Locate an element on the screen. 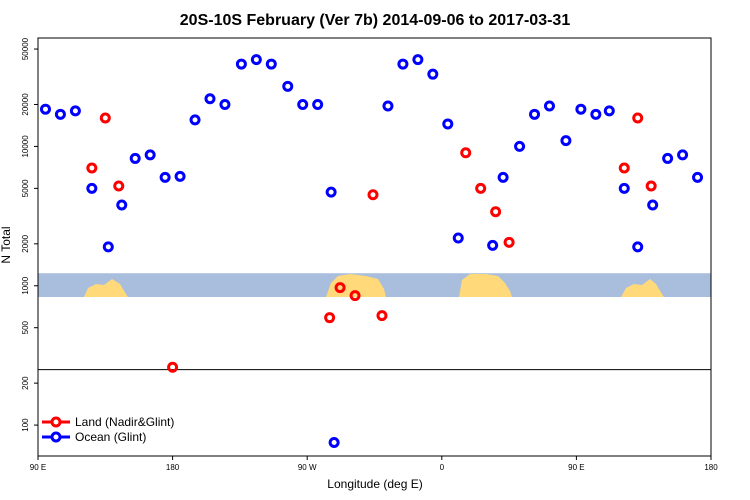 The image size is (750, 500). x-tick-label: 0 is located at coordinates (442, 467).